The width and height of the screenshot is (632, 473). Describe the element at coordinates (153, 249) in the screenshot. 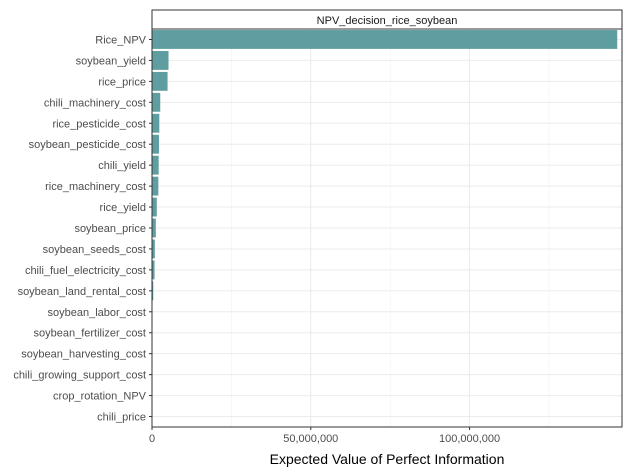

I see `bar-soybean_seeds_cost` at that location.